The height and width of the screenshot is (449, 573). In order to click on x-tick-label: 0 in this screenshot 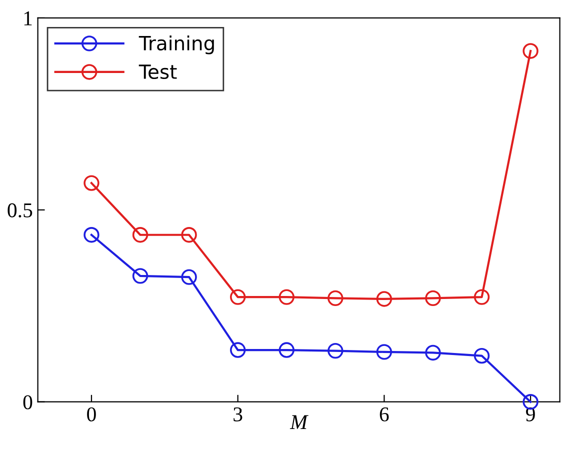, I will do `click(91, 414)`.